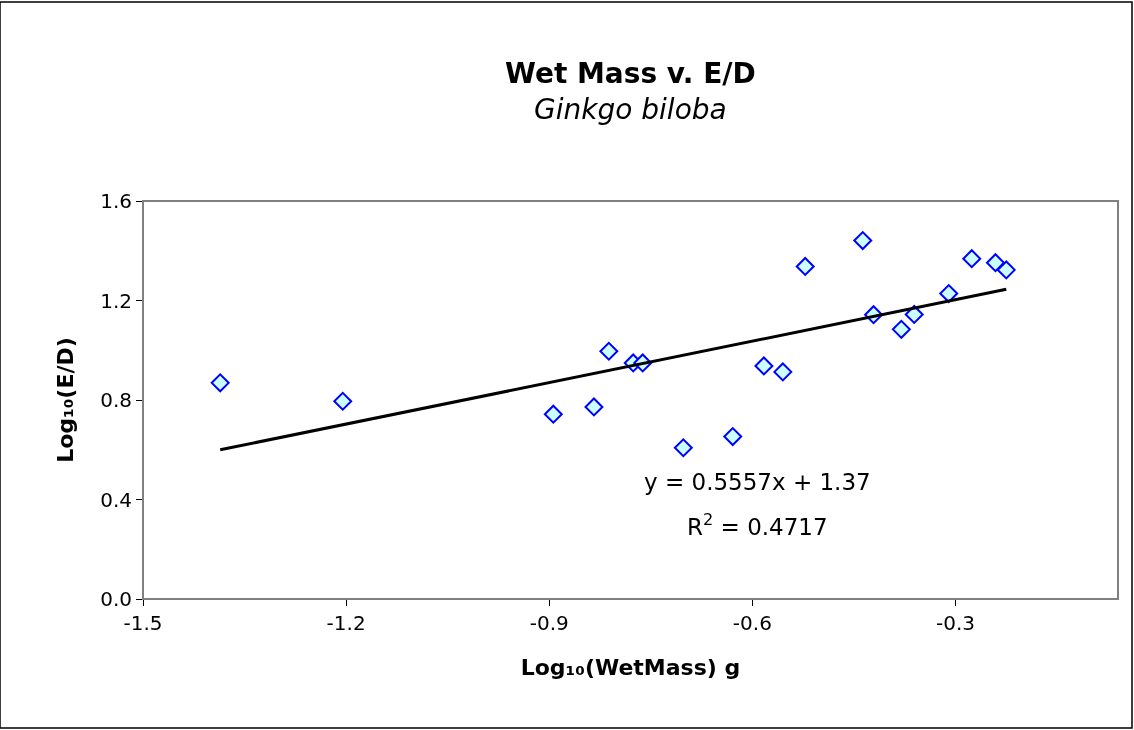 This screenshot has width=1134, height=730. I want to click on x-tick-label: -0.6, so click(752, 623).